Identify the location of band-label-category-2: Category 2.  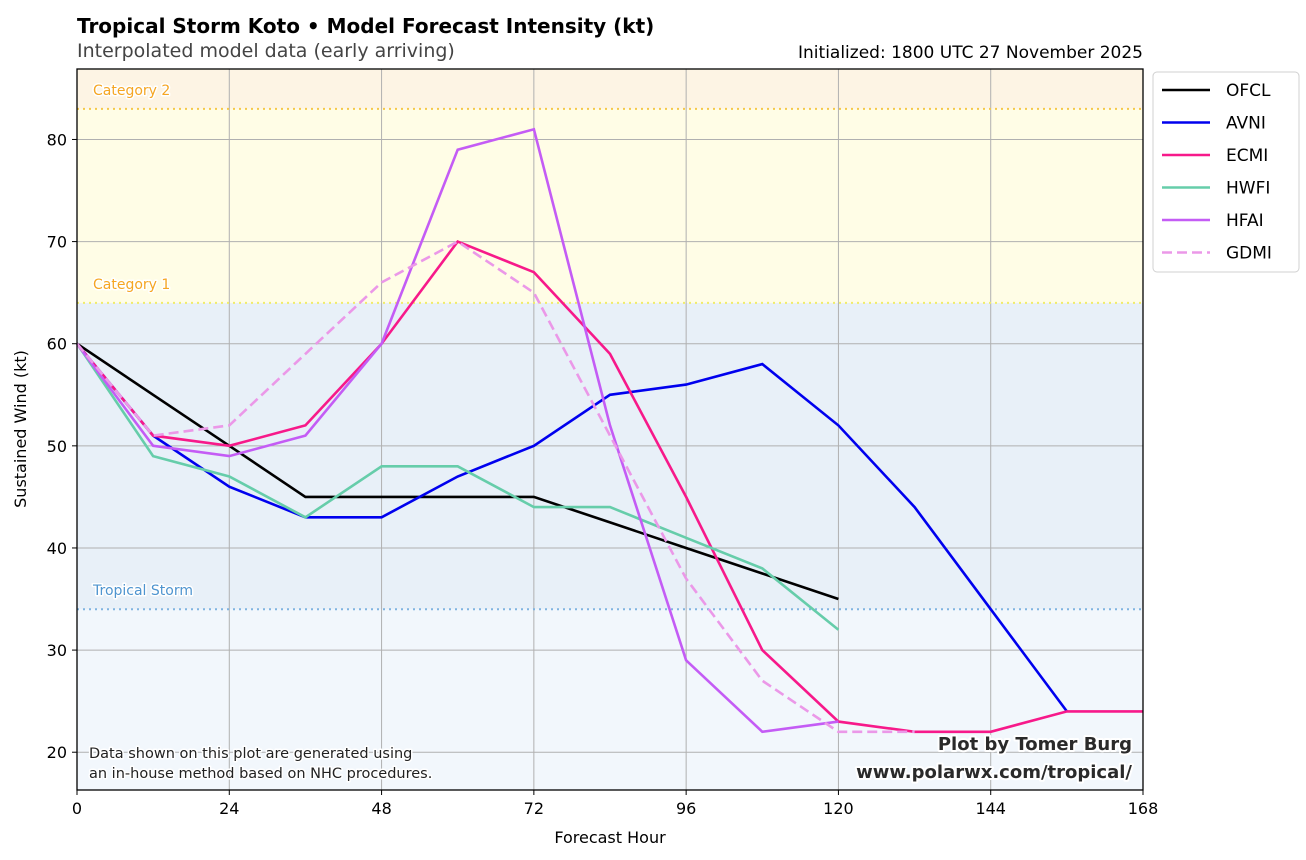
(131, 91).